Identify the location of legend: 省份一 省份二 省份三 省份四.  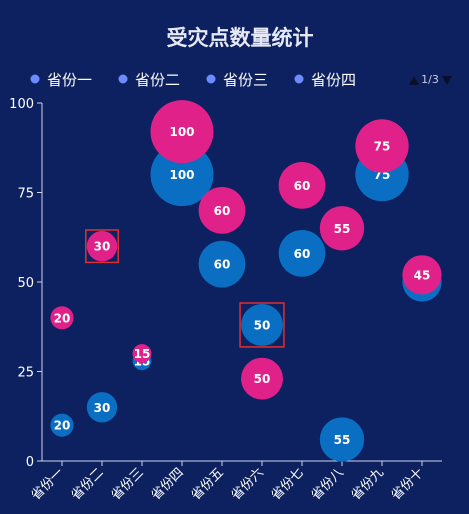
(193, 80).